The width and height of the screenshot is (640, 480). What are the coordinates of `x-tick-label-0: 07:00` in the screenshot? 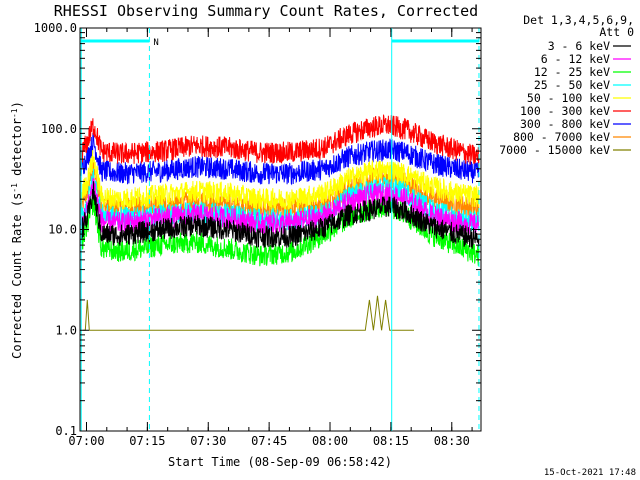 It's located at (86, 441).